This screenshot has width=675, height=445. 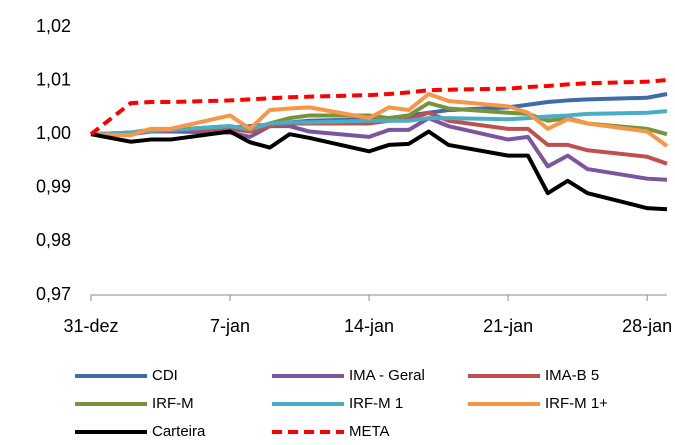 What do you see at coordinates (165, 375) in the screenshot?
I see `legend-label: CDI` at bounding box center [165, 375].